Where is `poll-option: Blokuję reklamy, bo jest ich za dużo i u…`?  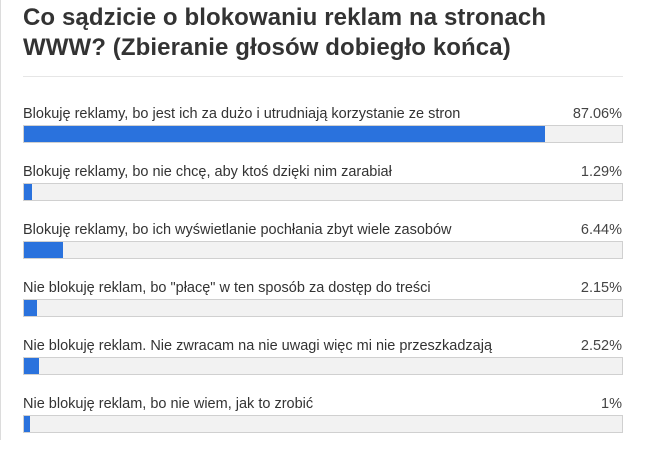 poll-option: Blokuję reklamy, bo jest ich za dużo i u… is located at coordinates (323, 135).